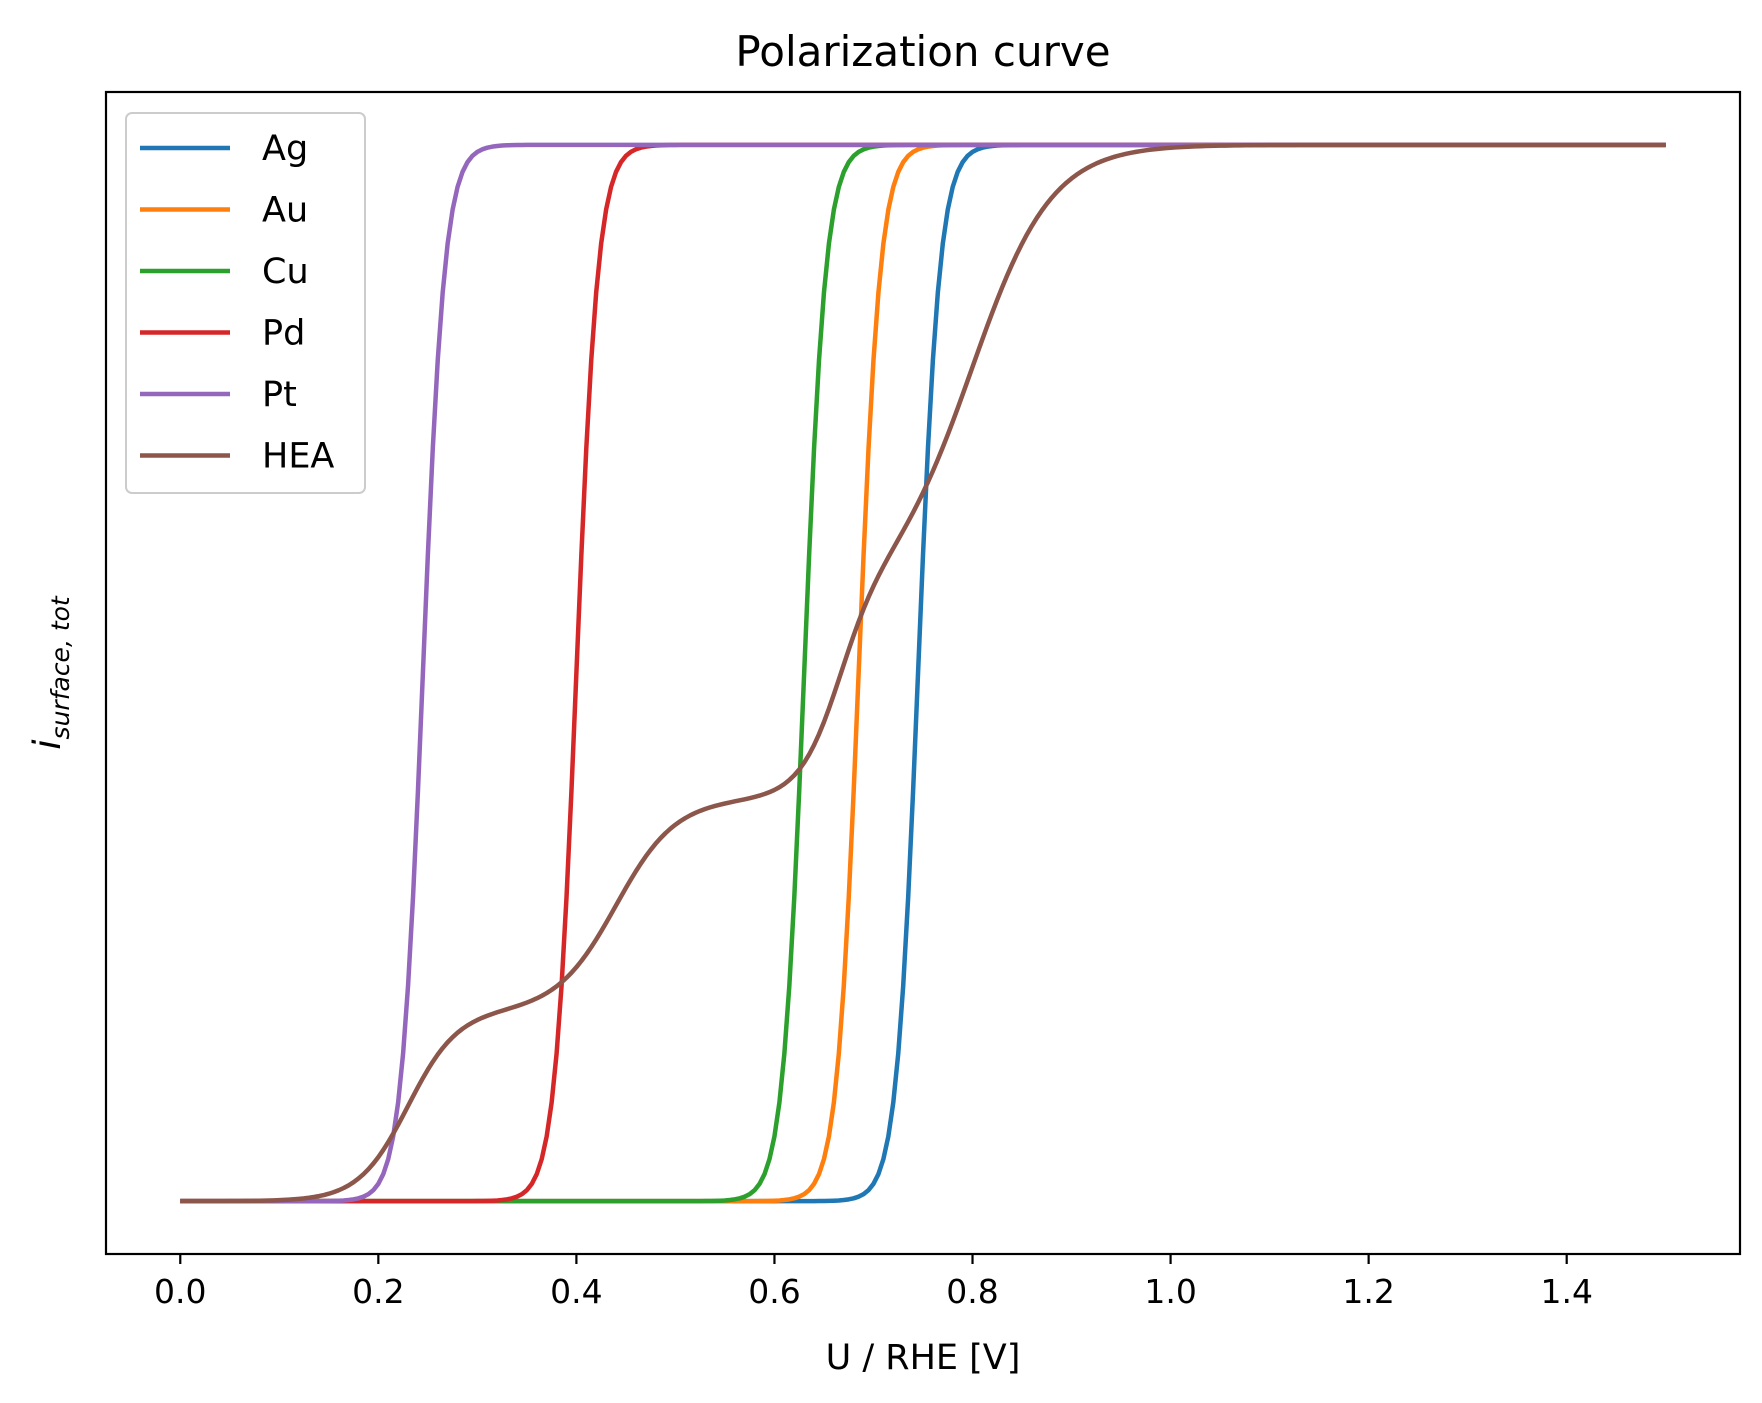 Image resolution: width=1762 pixels, height=1403 pixels. I want to click on x-tick-label: 0.8, so click(972, 1291).